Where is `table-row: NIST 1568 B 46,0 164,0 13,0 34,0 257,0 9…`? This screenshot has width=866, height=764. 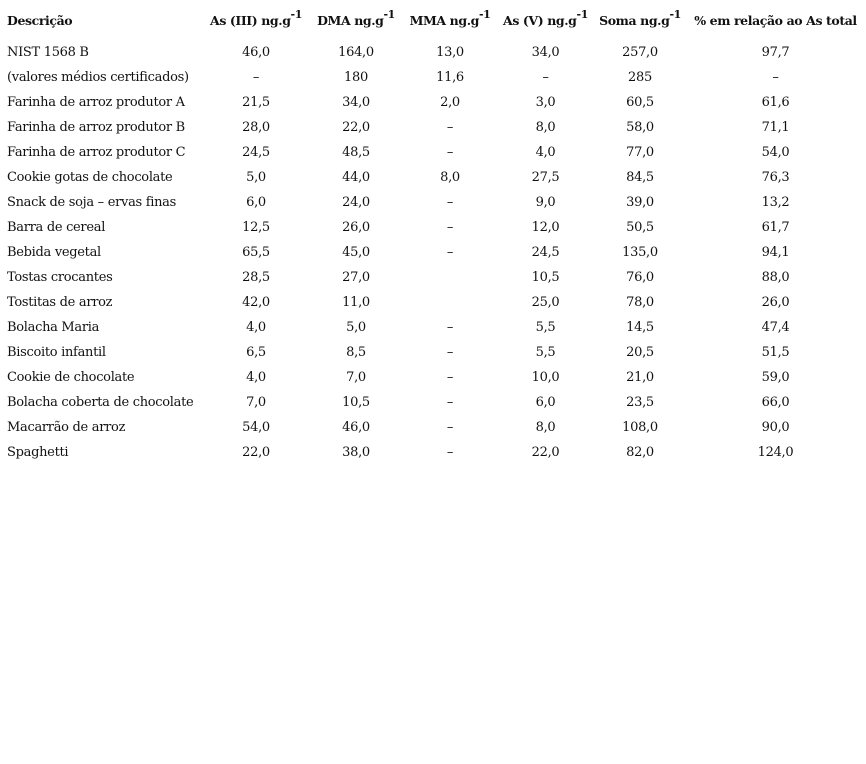 table-row: NIST 1568 B 46,0 164,0 13,0 34,0 257,0 9… is located at coordinates (433, 52).